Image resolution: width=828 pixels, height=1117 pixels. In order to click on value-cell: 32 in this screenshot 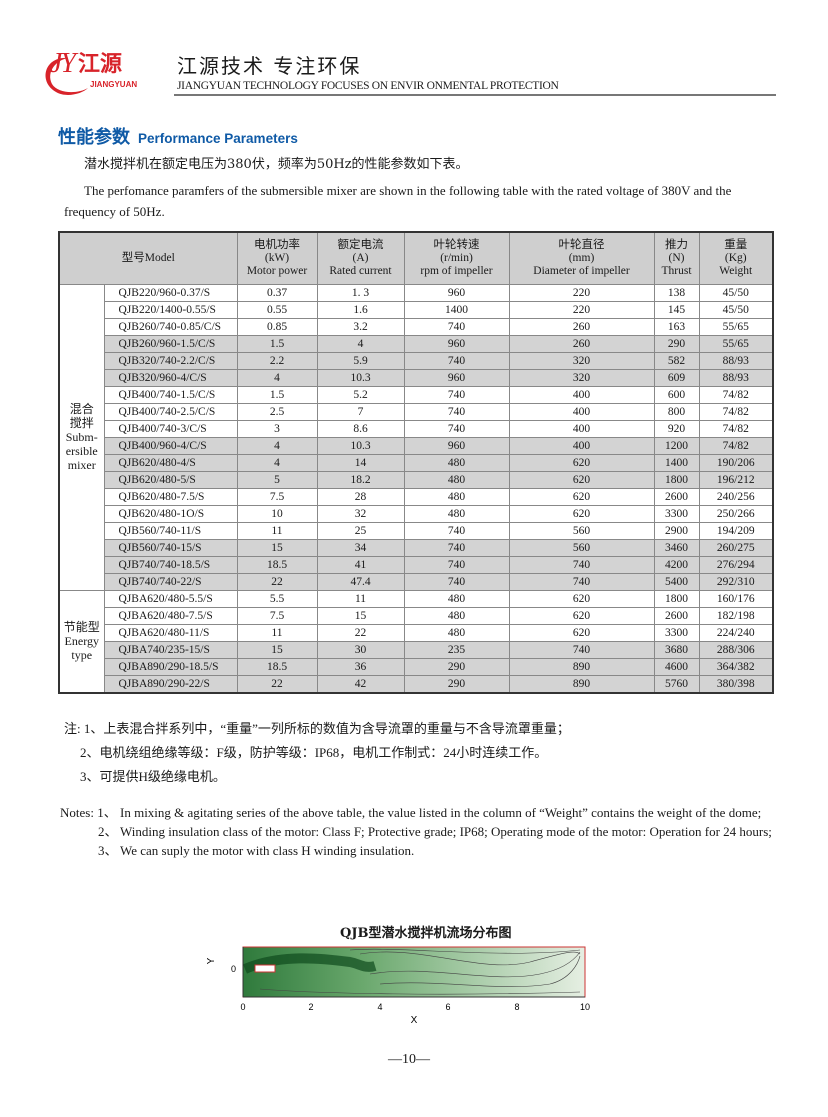, I will do `click(360, 513)`.